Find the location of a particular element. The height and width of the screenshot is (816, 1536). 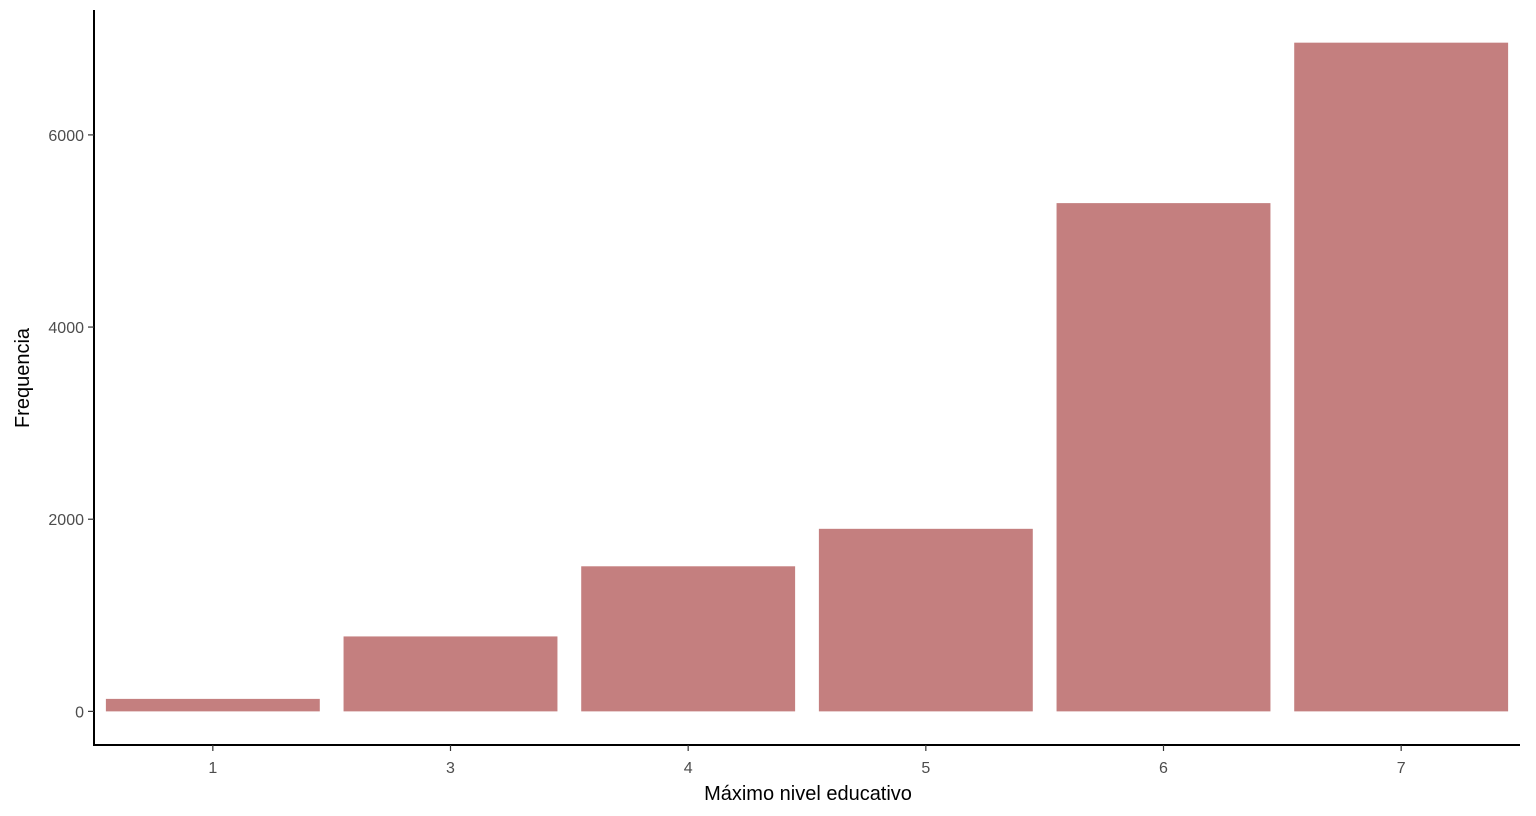

x-tick-label: 6 is located at coordinates (1163, 768).